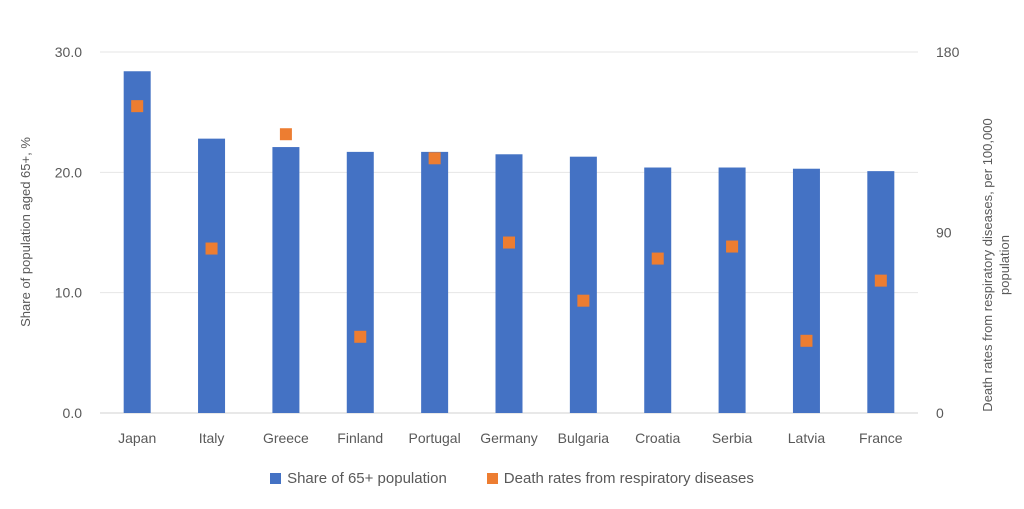 This screenshot has width=1024, height=509. I want to click on category-label: France, so click(881, 438).